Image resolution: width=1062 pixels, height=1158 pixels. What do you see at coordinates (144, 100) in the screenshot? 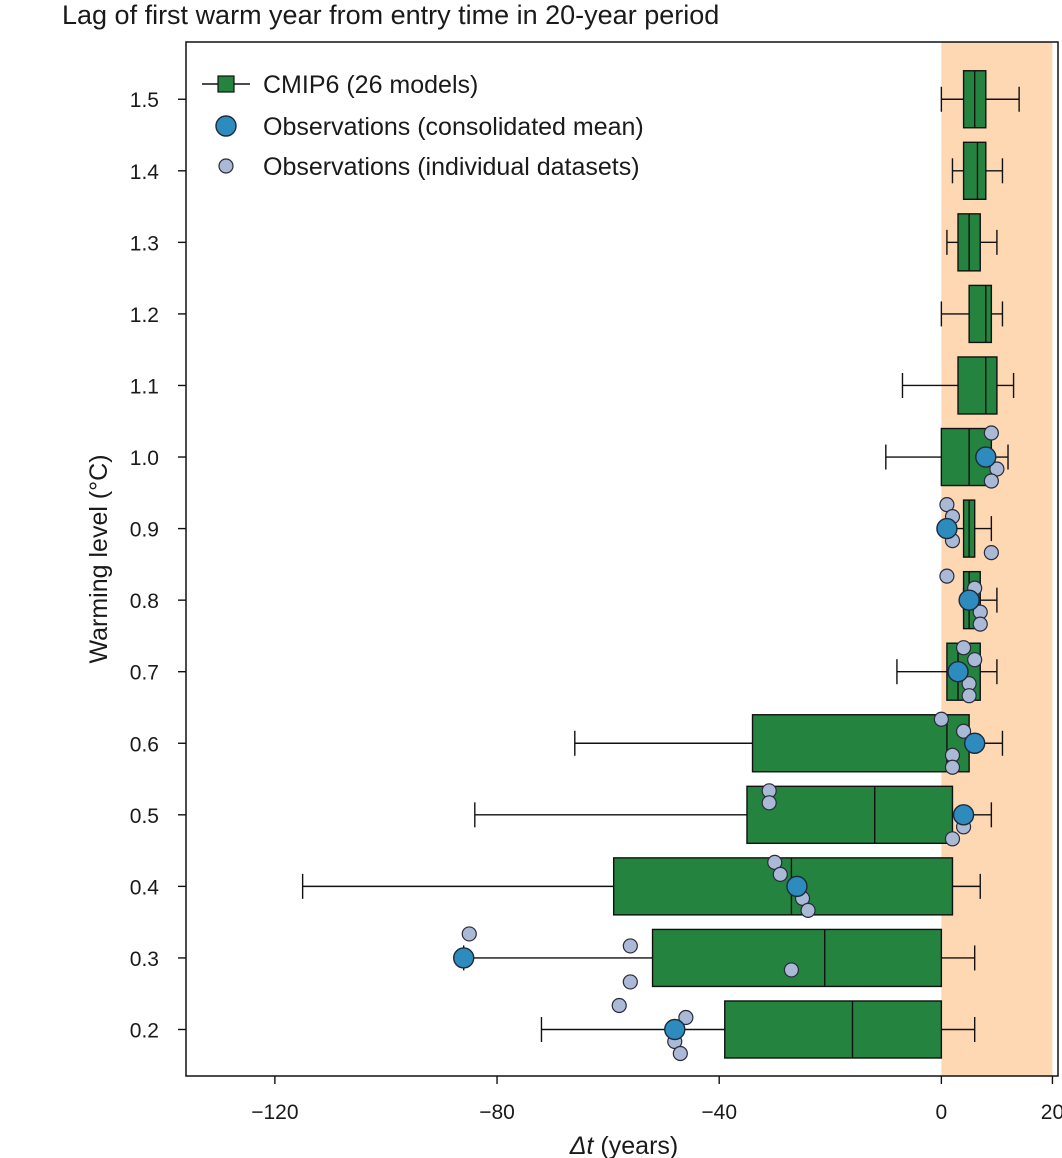
I see `y-tick-label: 1.5` at bounding box center [144, 100].